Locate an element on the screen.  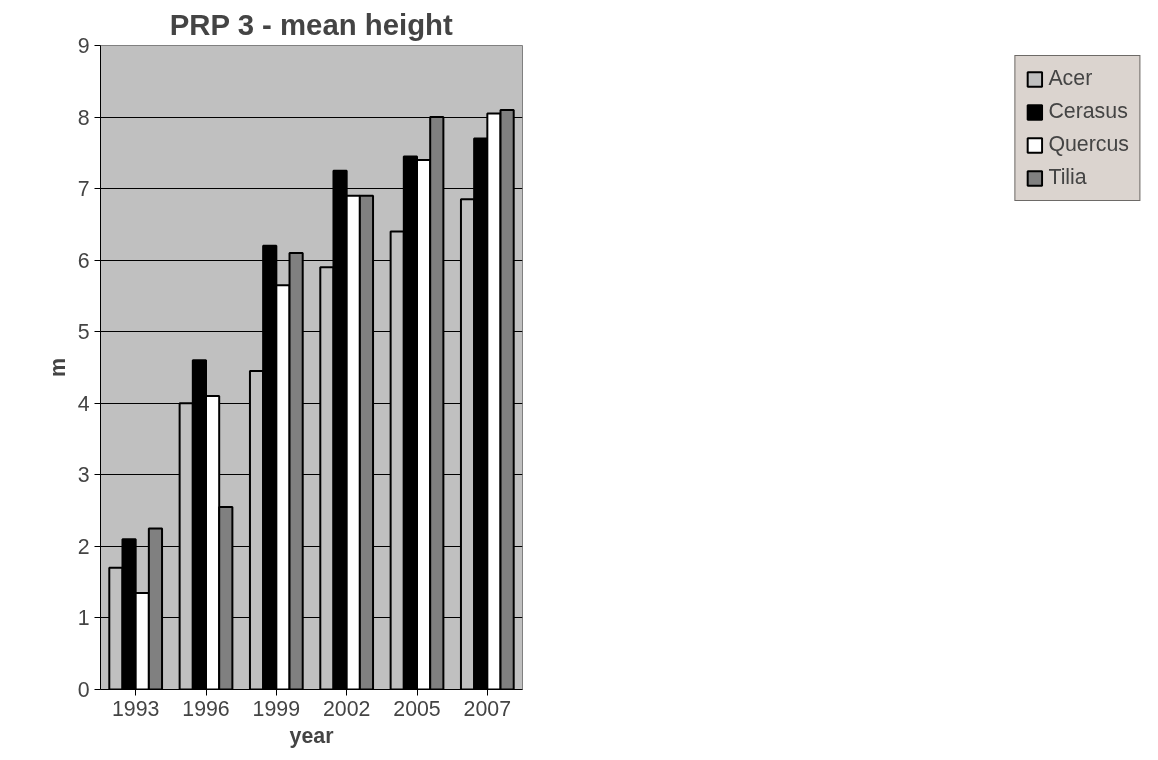
x-tick-label: 1993 is located at coordinates (135, 708).